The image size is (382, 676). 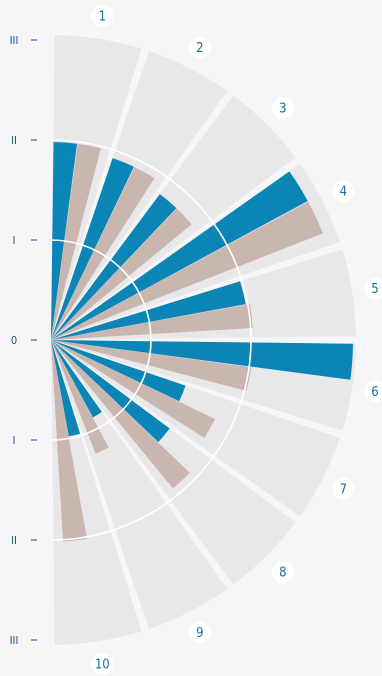 I want to click on category-label-3: 3, so click(x=282, y=109).